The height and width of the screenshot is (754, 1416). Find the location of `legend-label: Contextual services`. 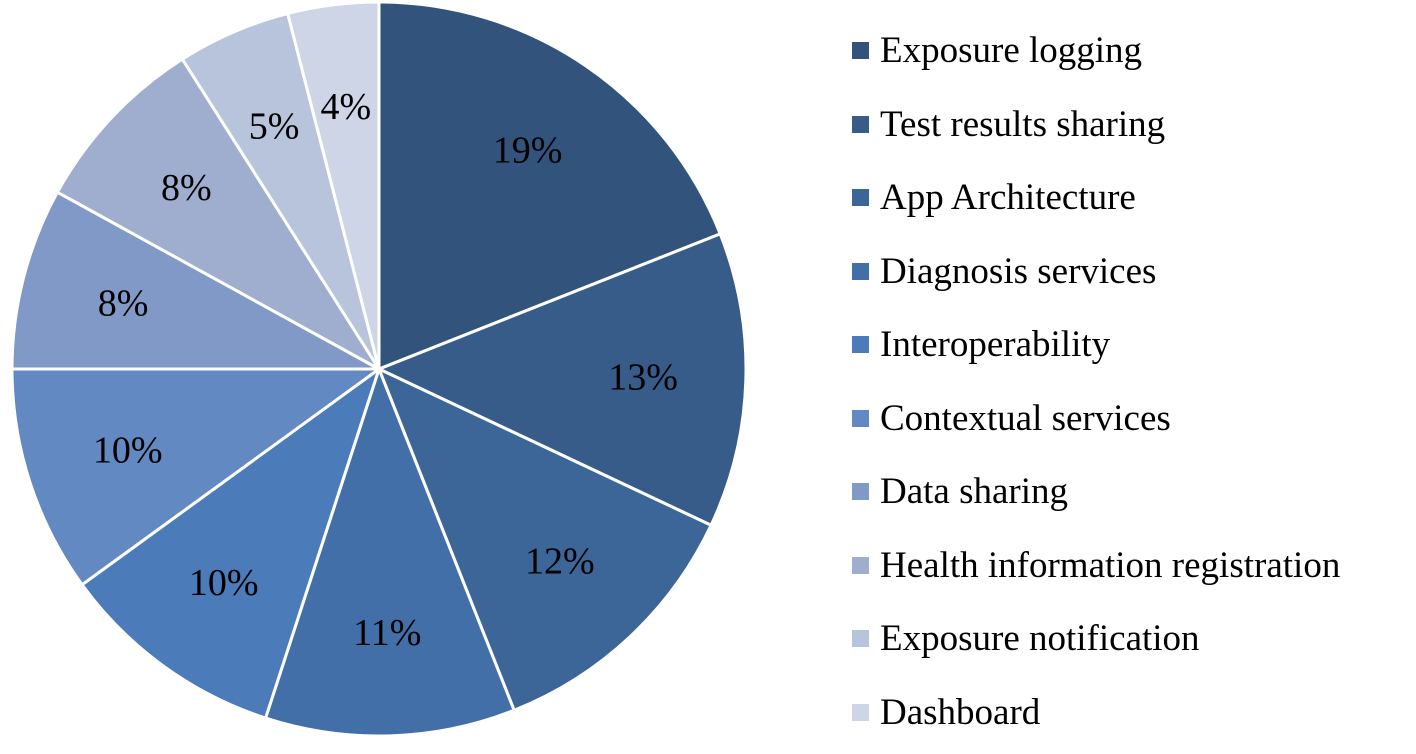

legend-label: Contextual services is located at coordinates (1025, 418).